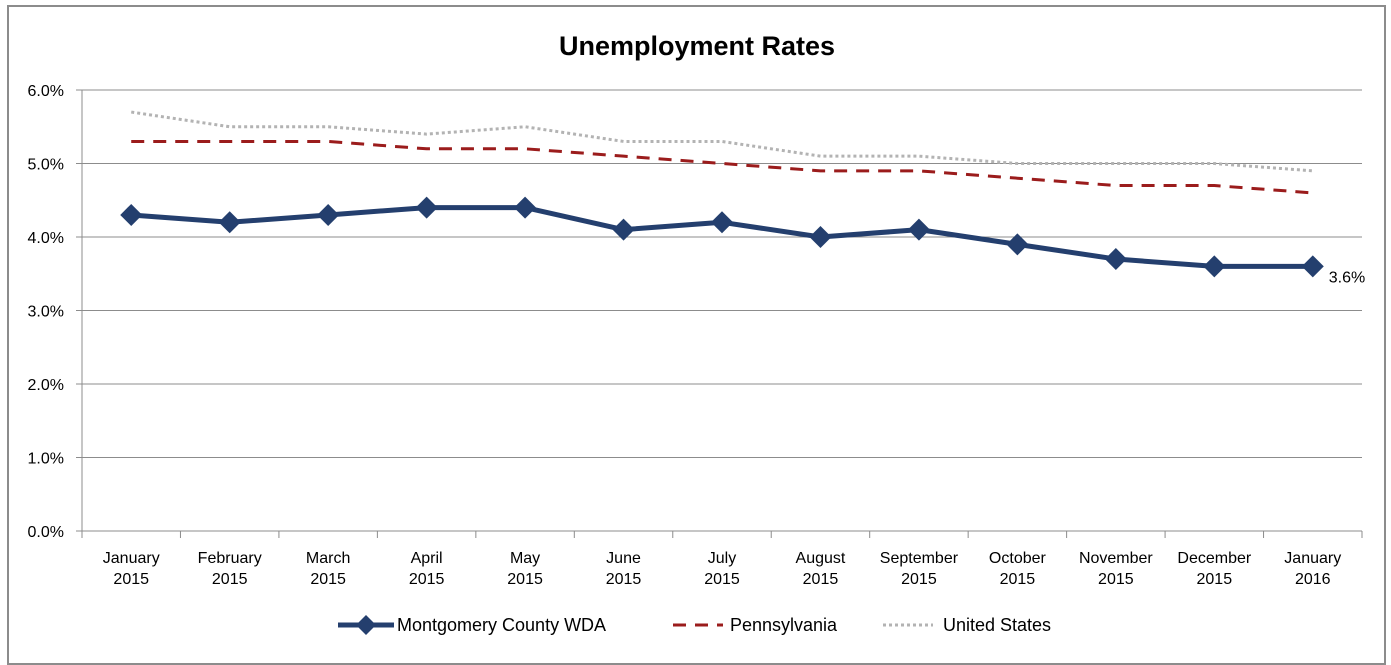  I want to click on series-line-pennsylvania, so click(722, 167).